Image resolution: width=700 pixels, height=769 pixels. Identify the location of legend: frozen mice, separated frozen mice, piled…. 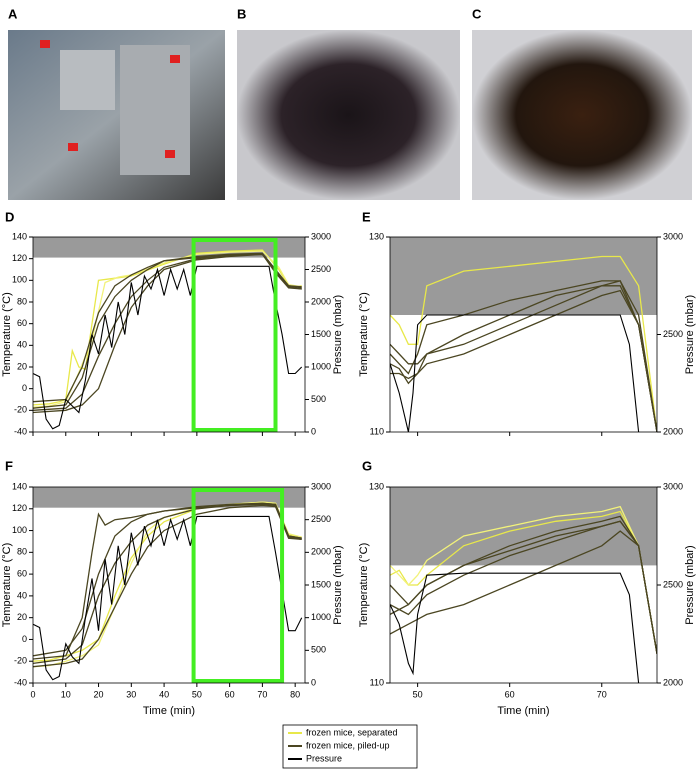
(350, 746).